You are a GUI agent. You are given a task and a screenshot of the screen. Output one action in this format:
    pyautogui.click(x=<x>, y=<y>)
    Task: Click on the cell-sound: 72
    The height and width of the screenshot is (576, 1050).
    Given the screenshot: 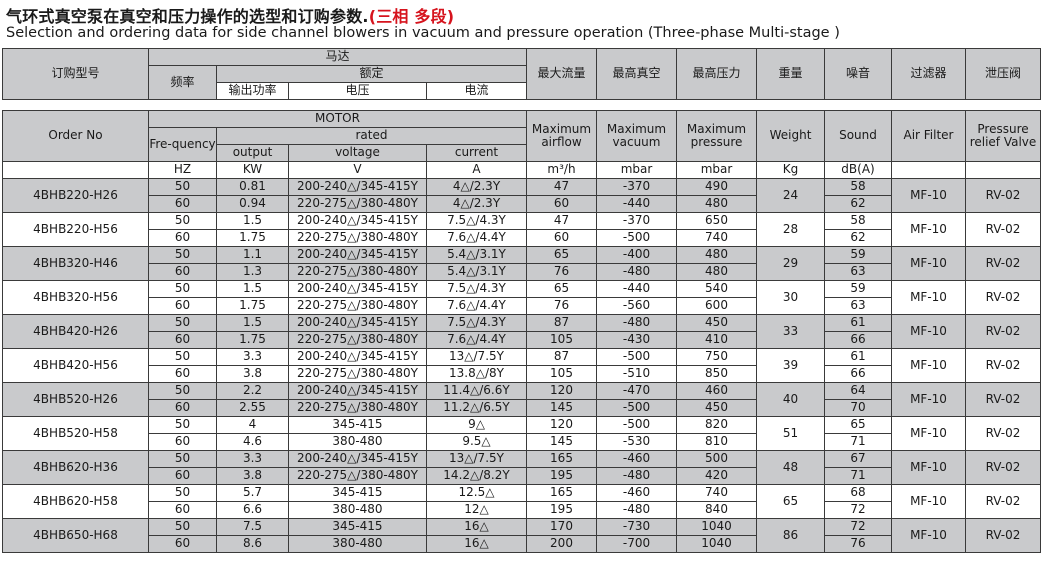 What is the action you would take?
    pyautogui.click(x=858, y=527)
    